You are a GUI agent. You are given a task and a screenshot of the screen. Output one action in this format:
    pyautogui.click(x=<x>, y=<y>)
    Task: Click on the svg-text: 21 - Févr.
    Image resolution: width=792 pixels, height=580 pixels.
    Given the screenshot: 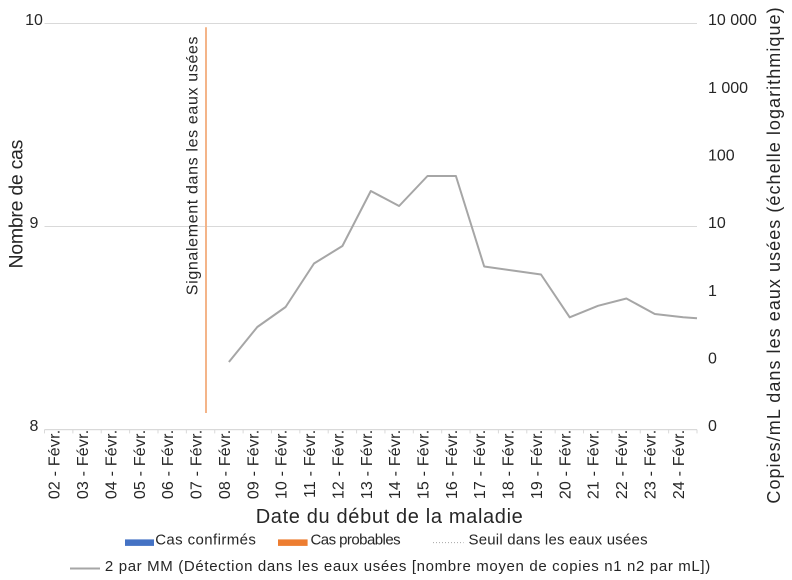 What is the action you would take?
    pyautogui.click(x=594, y=465)
    